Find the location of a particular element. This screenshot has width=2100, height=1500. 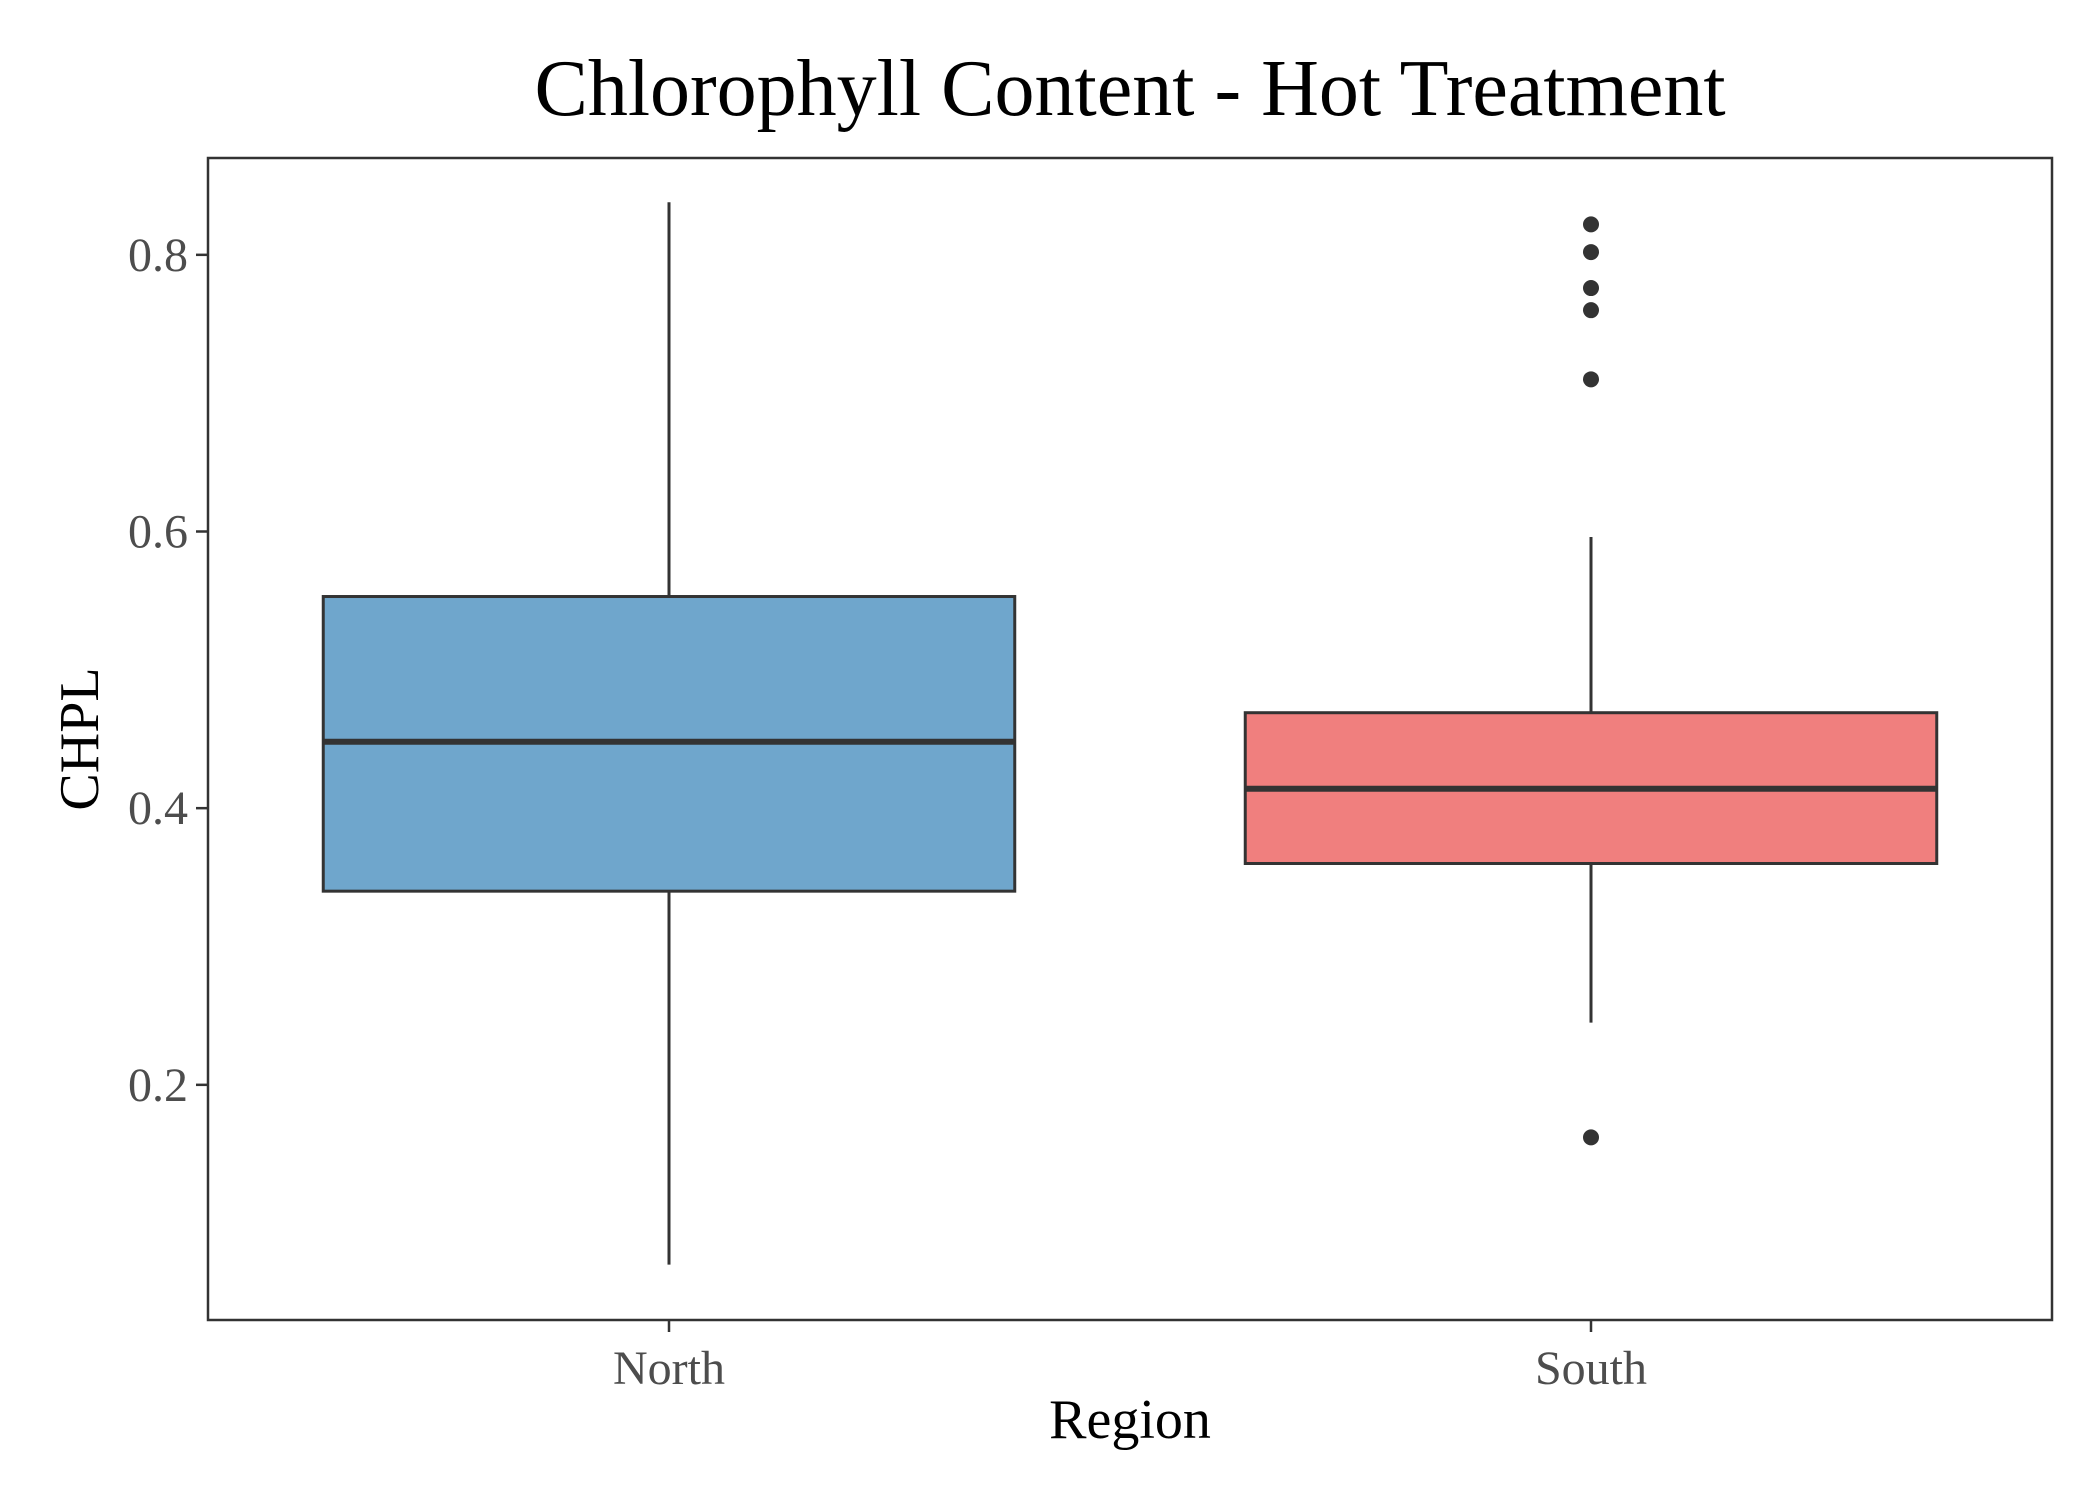

x-tick-label: South is located at coordinates (1591, 1368).